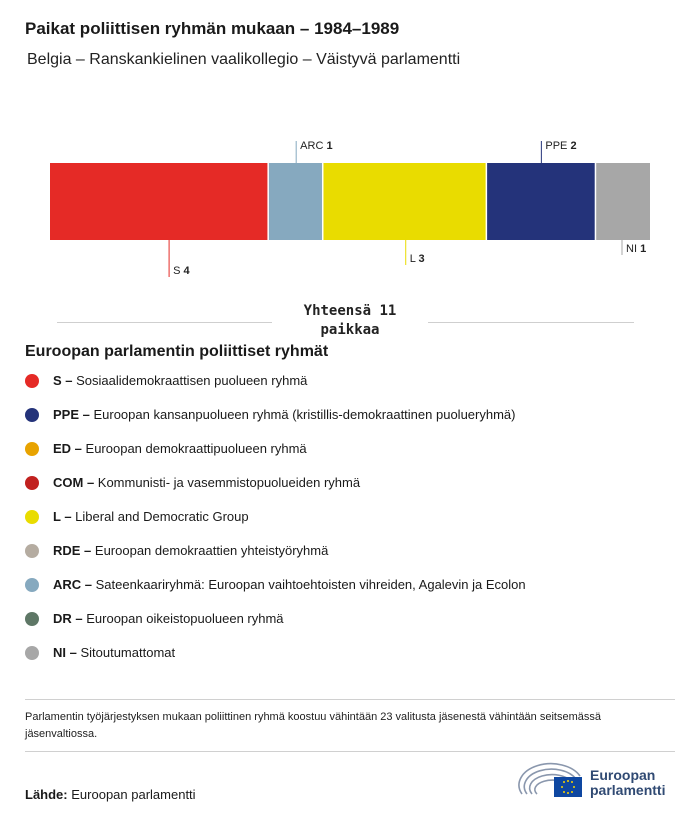 This screenshot has height=820, width=700. Describe the element at coordinates (73, 584) in the screenshot. I see `legend-abbr: ARC –` at that location.